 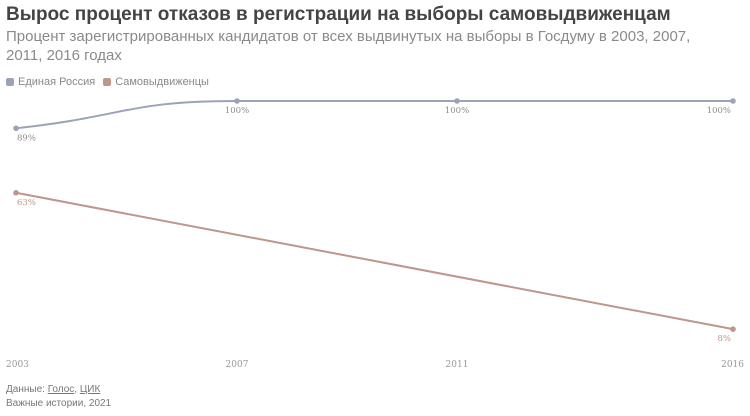 I want to click on data-label-1-3: 8%, so click(x=725, y=339).